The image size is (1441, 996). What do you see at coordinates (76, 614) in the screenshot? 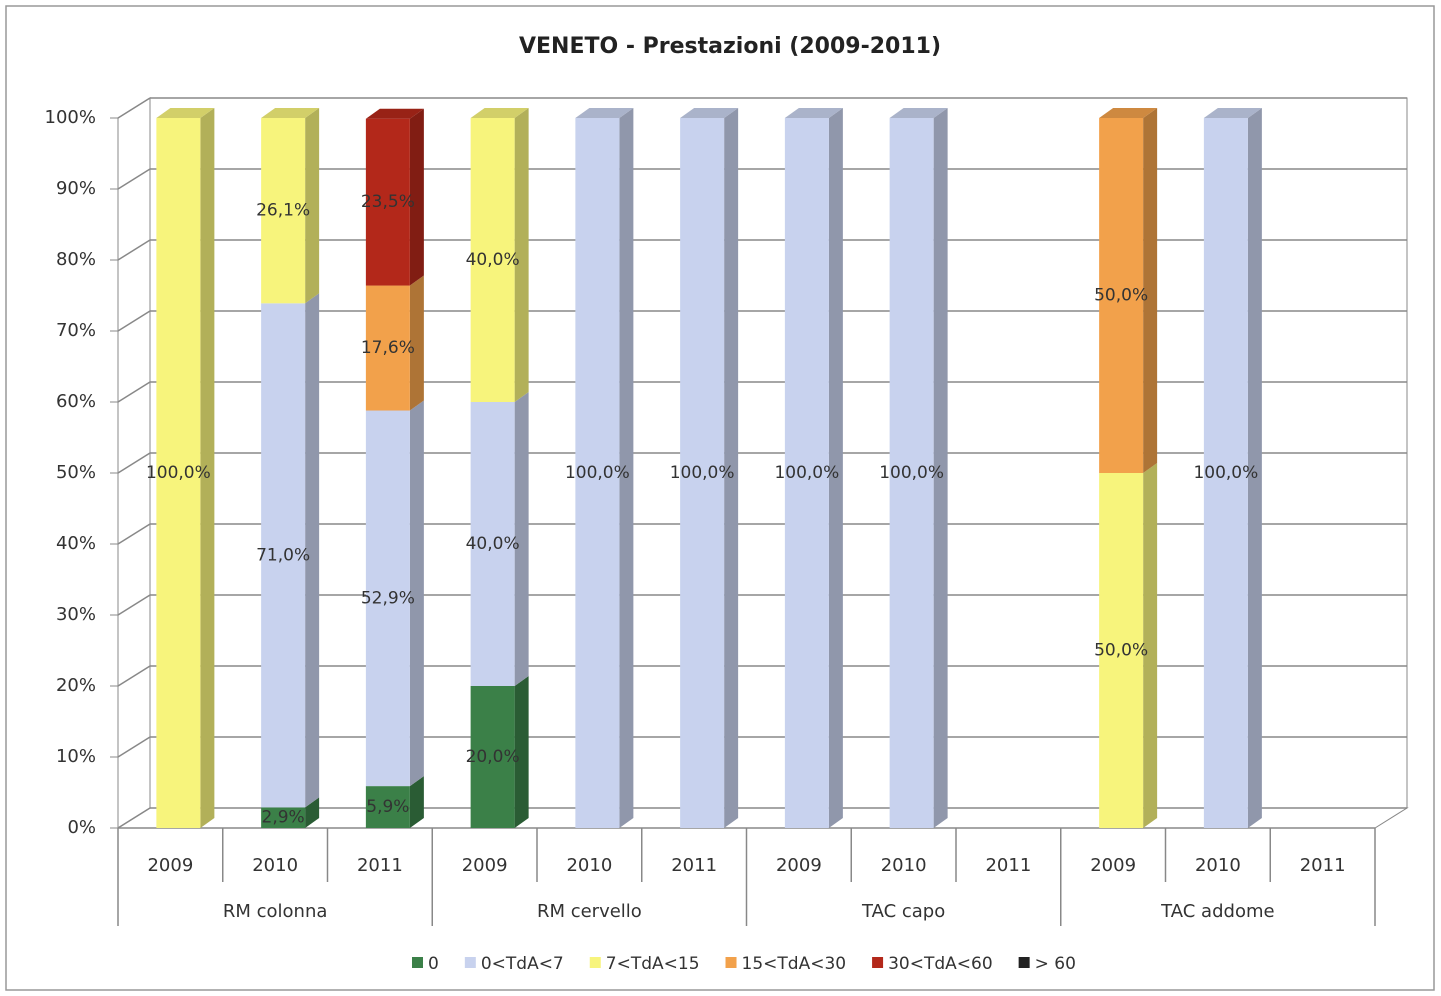
I see `y-tick-label: 30%` at bounding box center [76, 614].